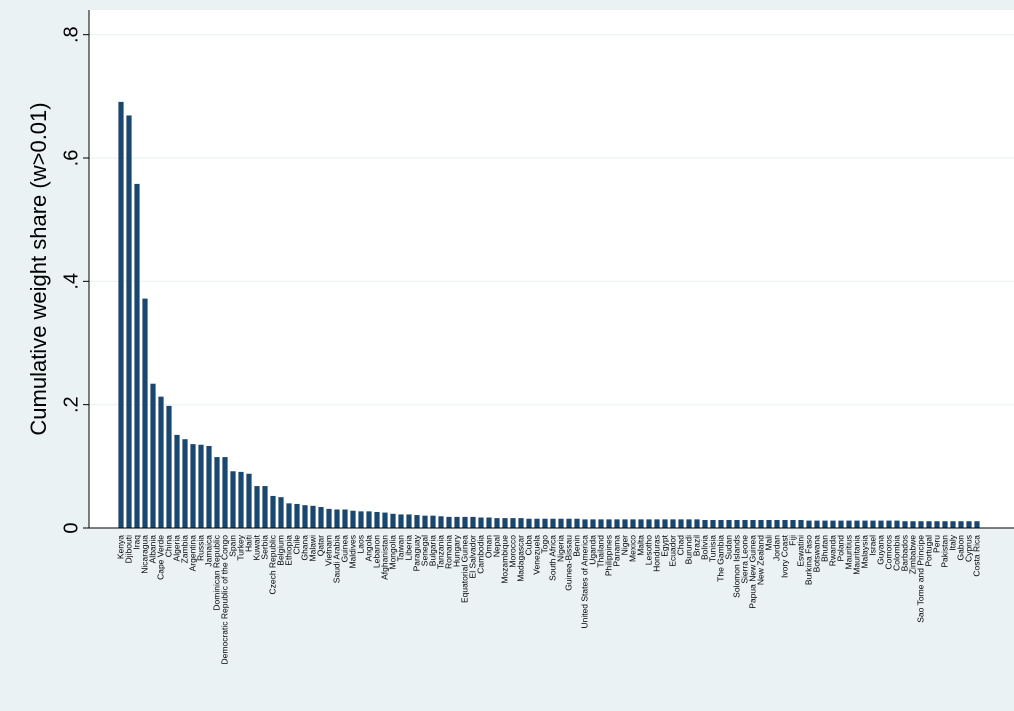  What do you see at coordinates (216, 572) in the screenshot?
I see `x-tick-label: Dominican Republic` at bounding box center [216, 572].